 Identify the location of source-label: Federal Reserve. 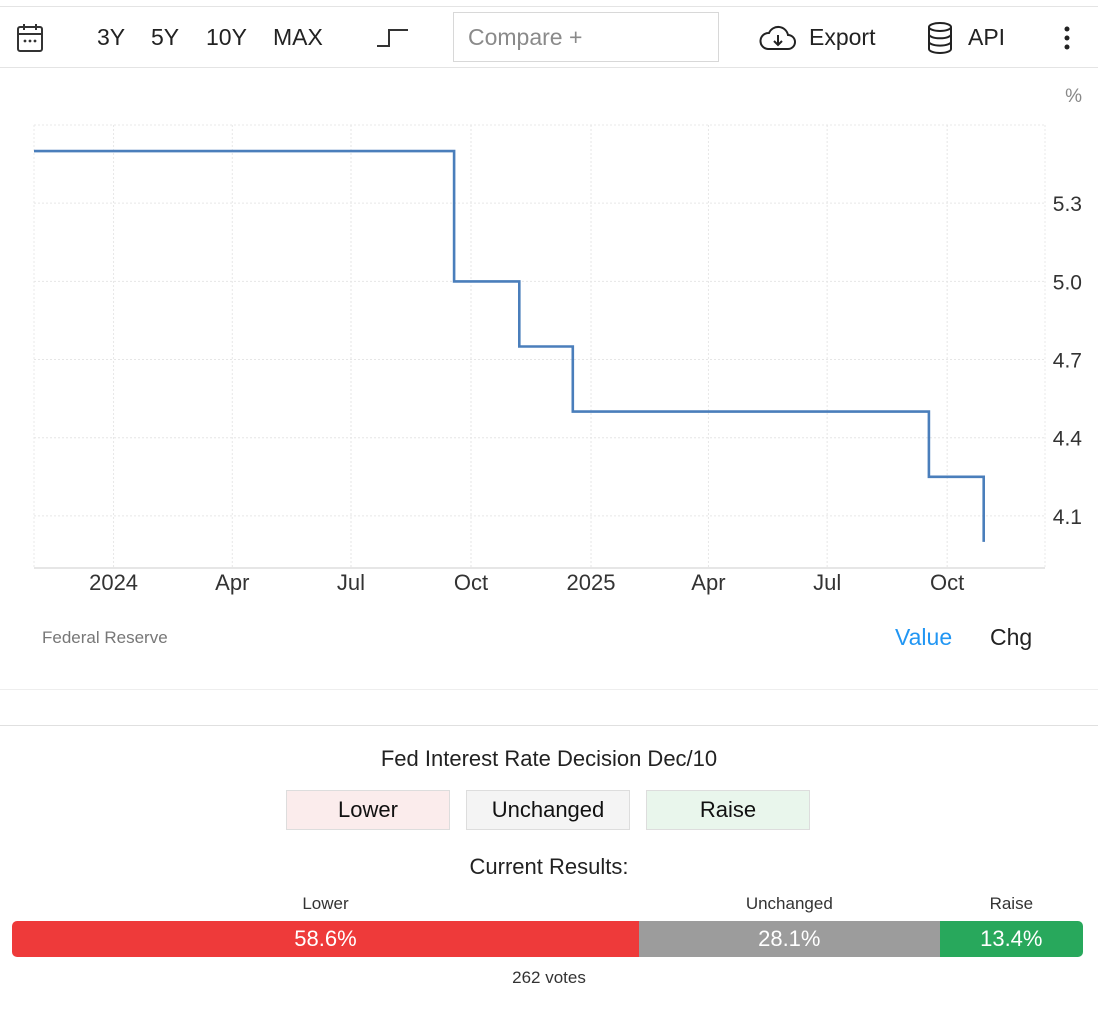
(105, 637).